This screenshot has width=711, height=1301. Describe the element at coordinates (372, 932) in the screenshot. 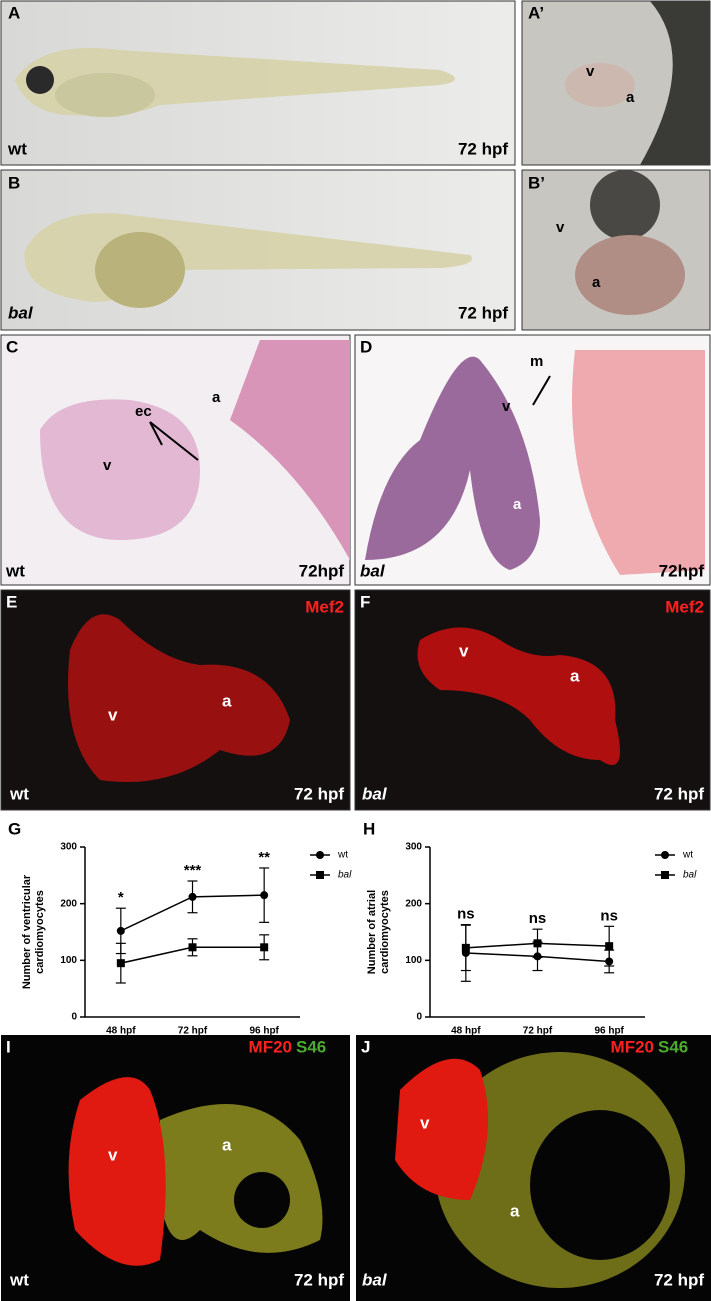

I see `y-axis-label: Number of atrial` at that location.